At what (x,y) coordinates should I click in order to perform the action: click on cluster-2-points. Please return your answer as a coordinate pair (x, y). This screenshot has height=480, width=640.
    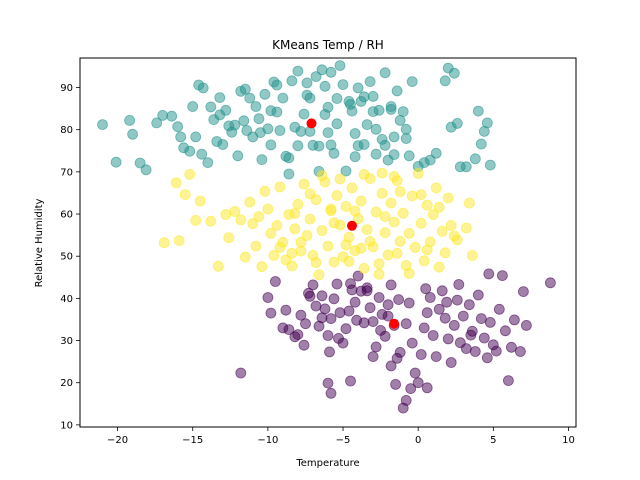
    Looking at the image, I should click on (318, 224).